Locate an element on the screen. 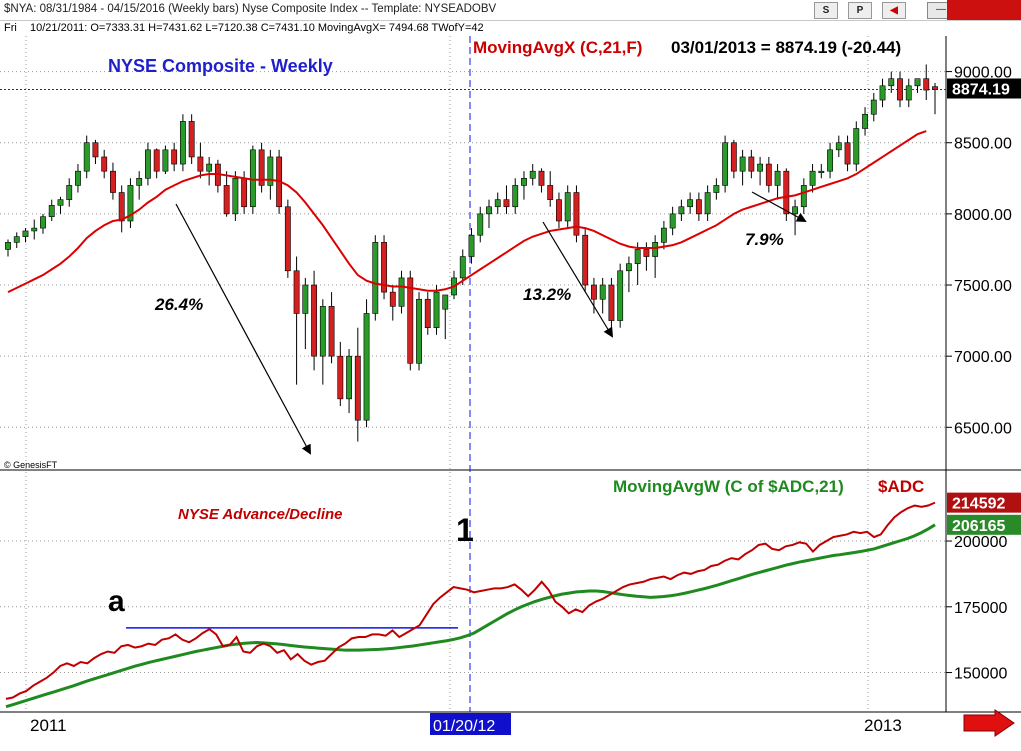  decline-label-1: 26.4% is located at coordinates (178, 304).